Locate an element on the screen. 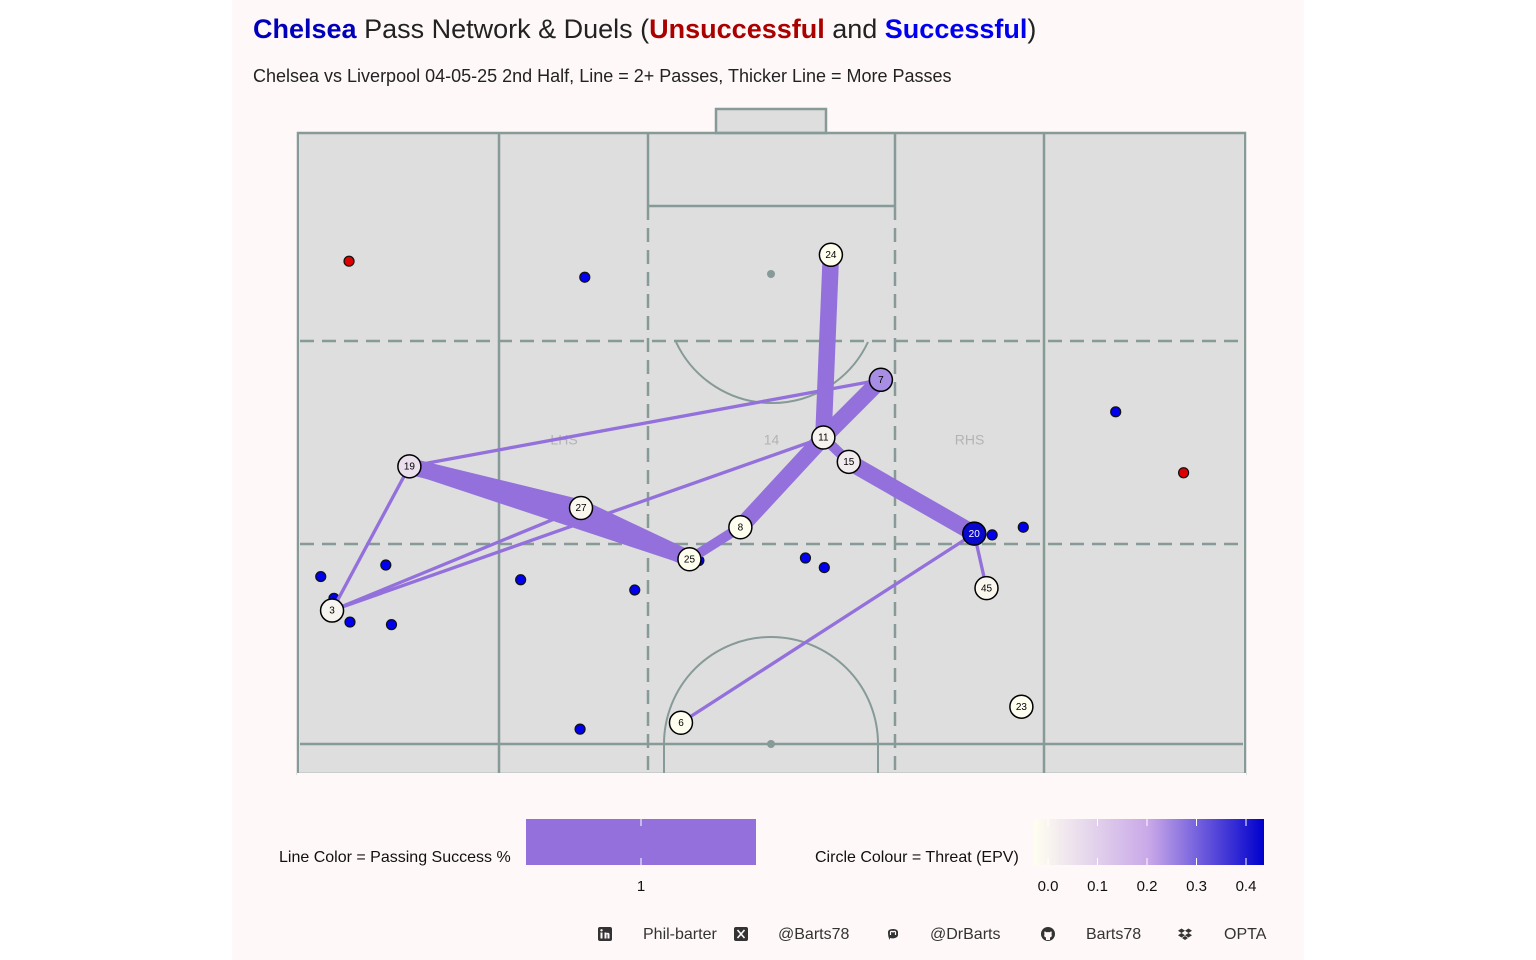 The width and height of the screenshot is (1536, 960). circle-legend-tick-label: 0.4 is located at coordinates (1246, 886).